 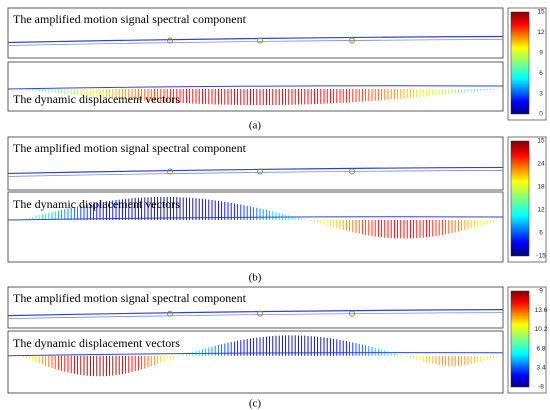 What do you see at coordinates (541, 256) in the screenshot?
I see `colorbar-tick: -15` at bounding box center [541, 256].